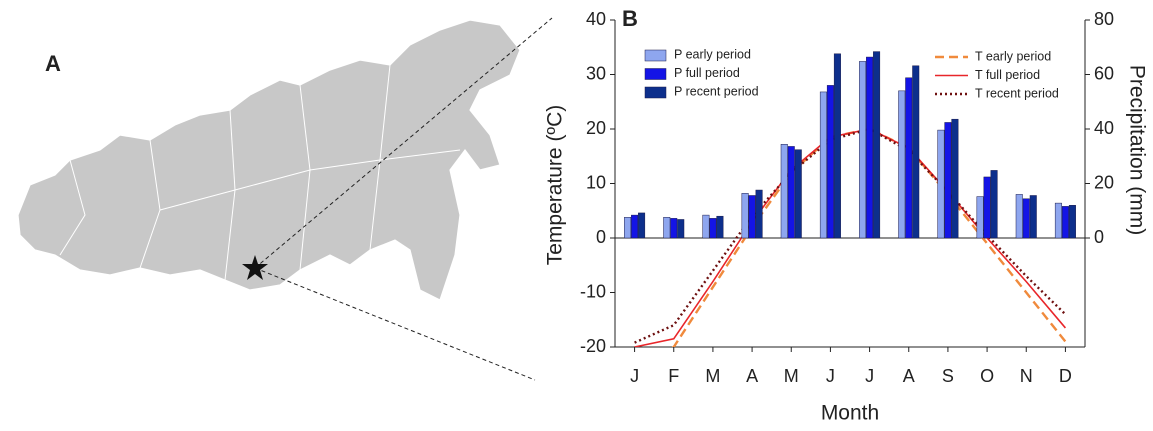 Image resolution: width=1153 pixels, height=431 pixels. Describe the element at coordinates (596, 73) in the screenshot. I see `y-tick-label: 30` at that location.